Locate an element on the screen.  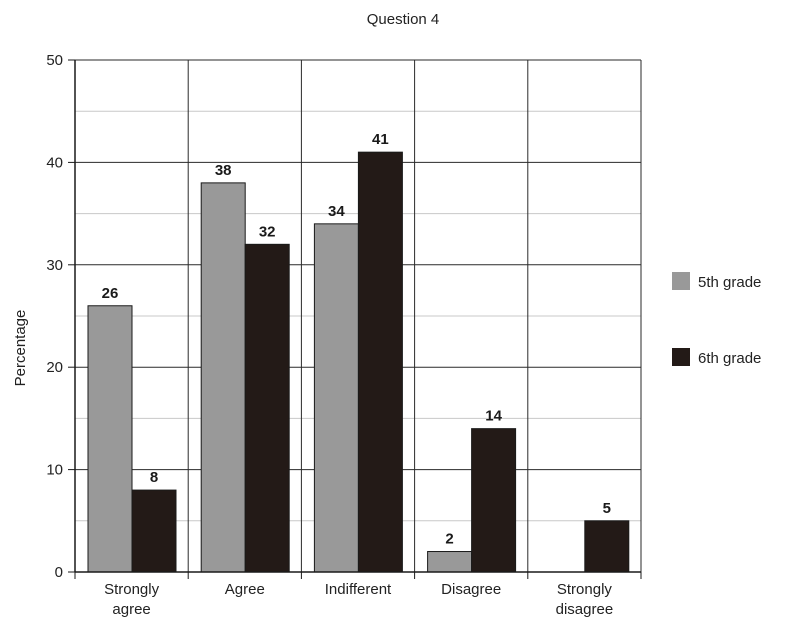
data-label: 32 is located at coordinates (267, 231).